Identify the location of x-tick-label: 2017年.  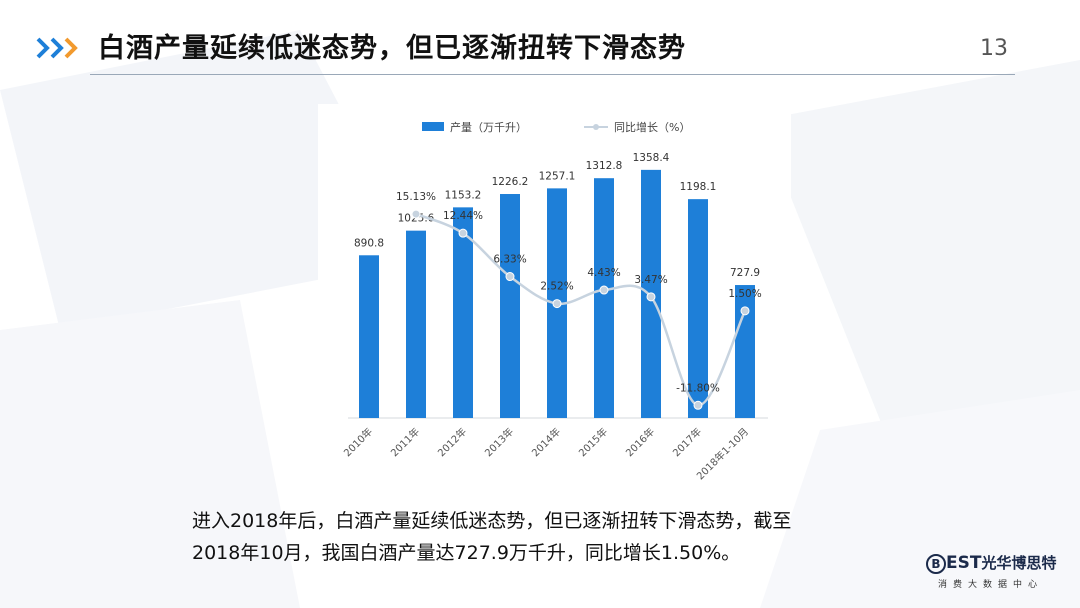
(687, 442).